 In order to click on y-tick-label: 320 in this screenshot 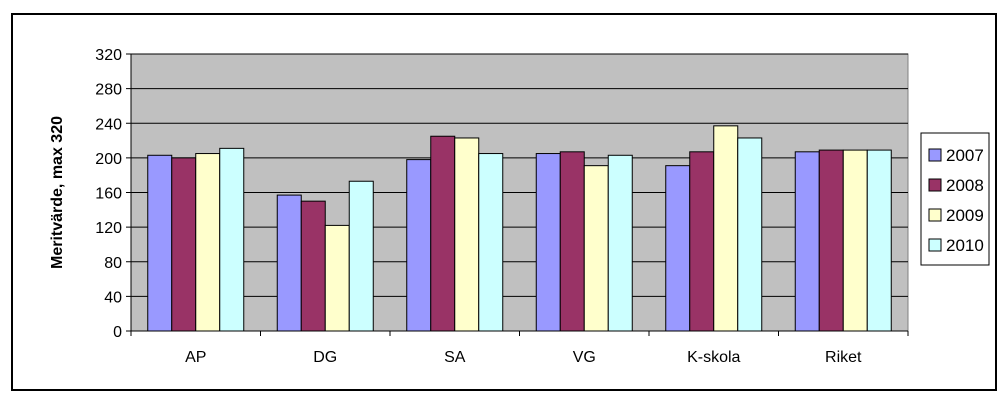, I will do `click(108, 55)`.